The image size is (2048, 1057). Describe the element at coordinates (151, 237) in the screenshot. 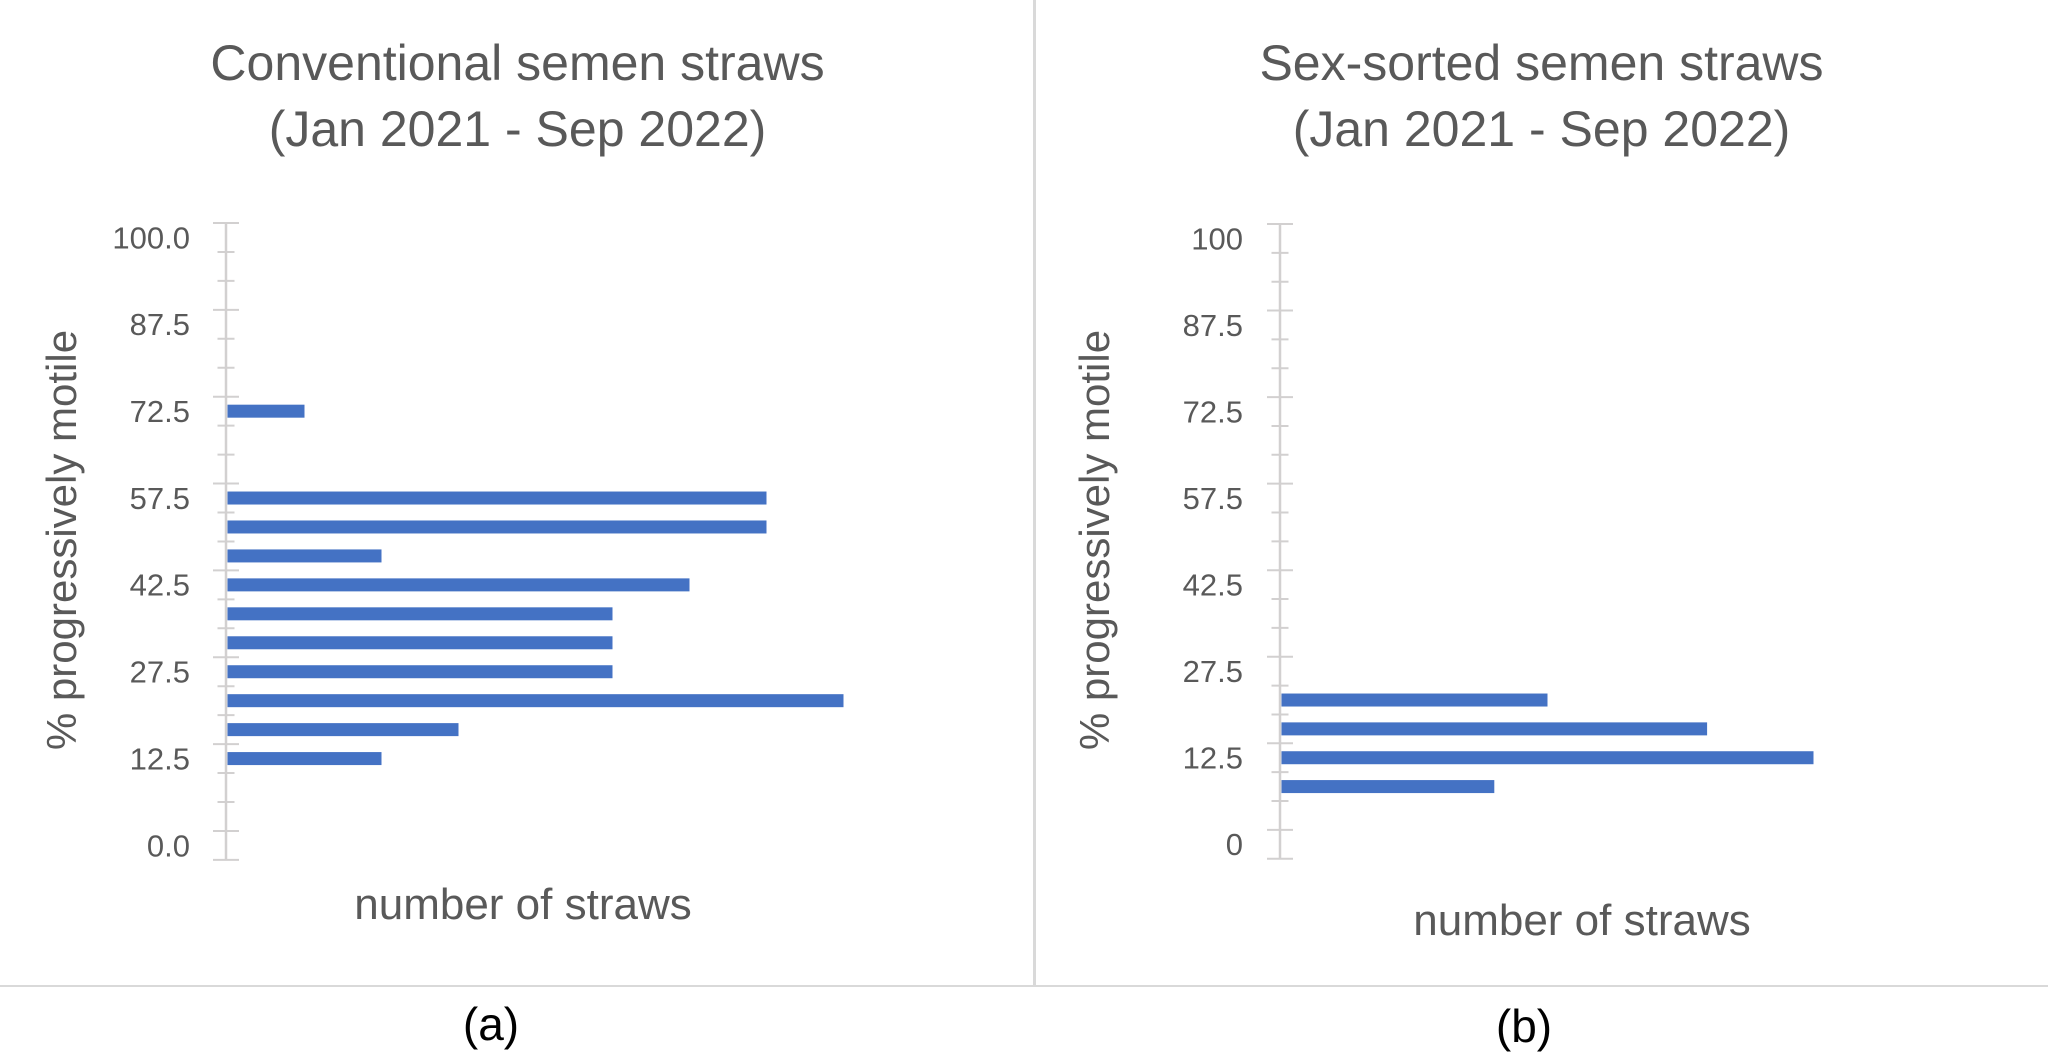

I see `y-tick-label: 100.0` at that location.